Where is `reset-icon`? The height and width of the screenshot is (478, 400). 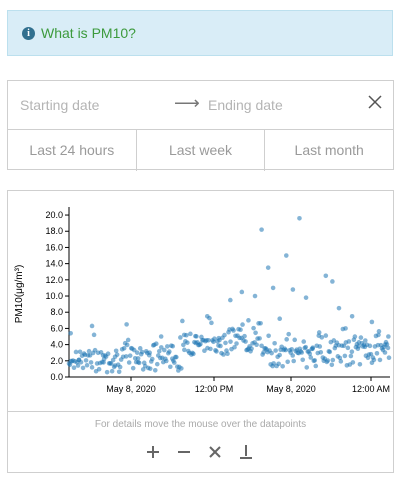 reset-icon is located at coordinates (215, 452).